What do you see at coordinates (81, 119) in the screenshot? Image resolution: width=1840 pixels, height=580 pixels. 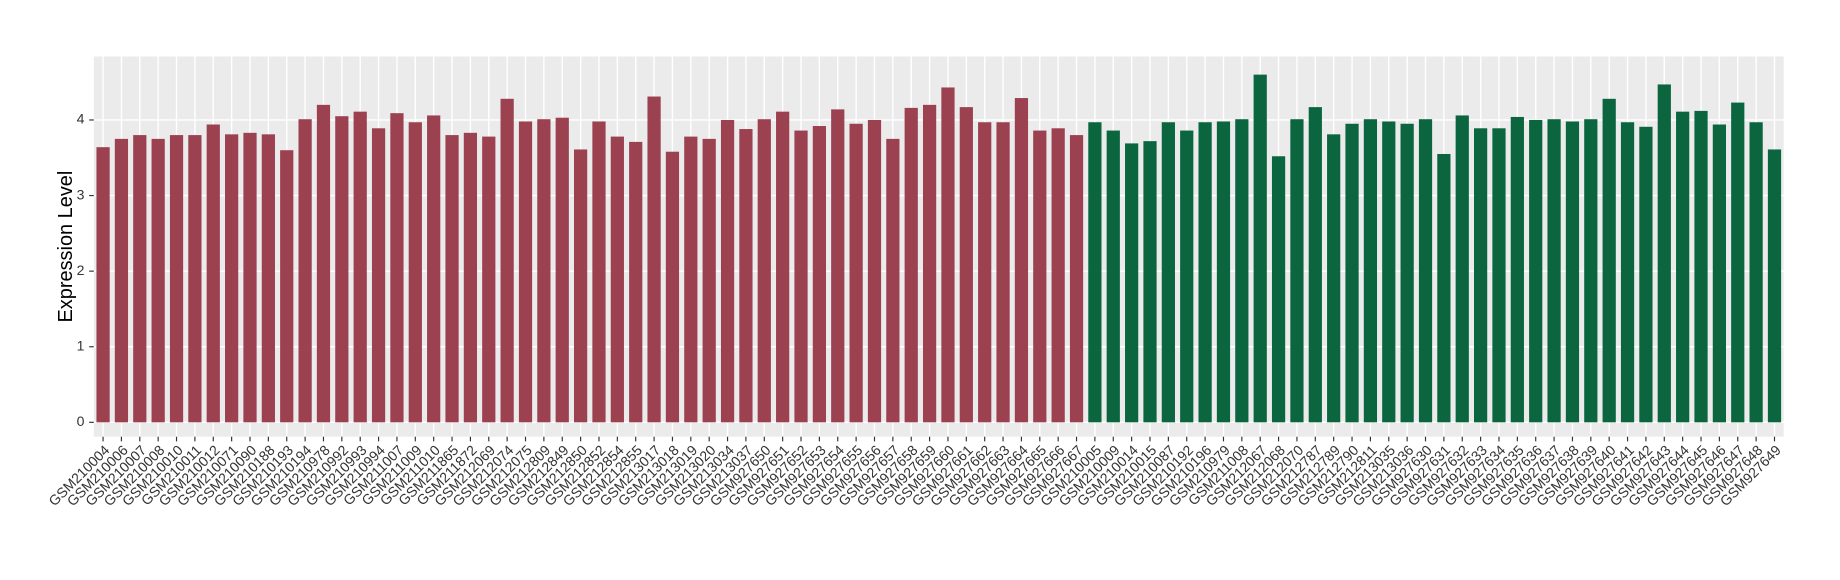 I see `y-tick-label: 4` at bounding box center [81, 119].